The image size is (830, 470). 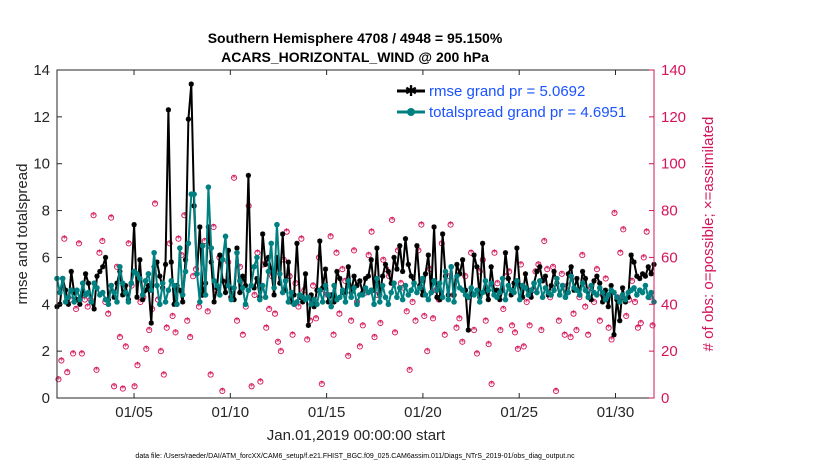 What do you see at coordinates (231, 412) in the screenshot?
I see `x-tick-label: 01/10` at bounding box center [231, 412].